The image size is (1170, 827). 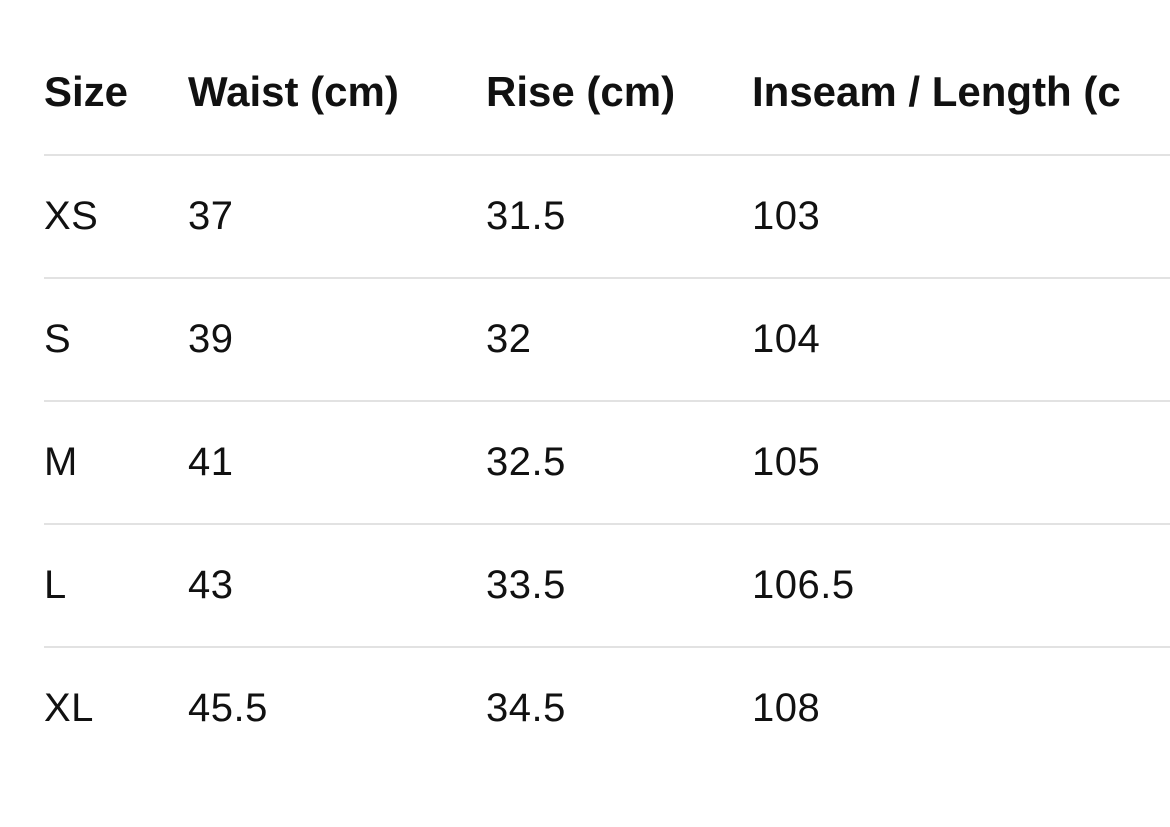 What do you see at coordinates (526, 585) in the screenshot?
I see `measure-cell: 33.5` at bounding box center [526, 585].